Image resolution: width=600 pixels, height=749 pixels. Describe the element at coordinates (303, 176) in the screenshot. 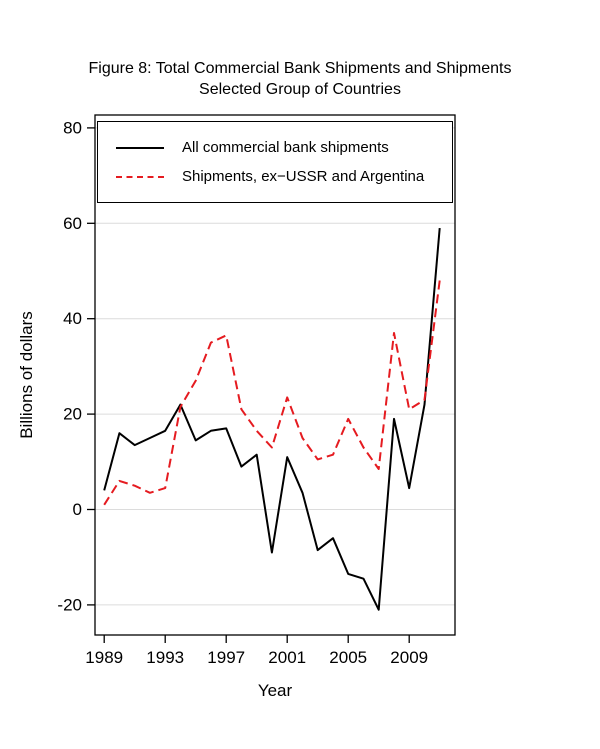

I see `legend-label-ex-ussr-argentina: Shipments, ex−USSR and Argentina` at that location.